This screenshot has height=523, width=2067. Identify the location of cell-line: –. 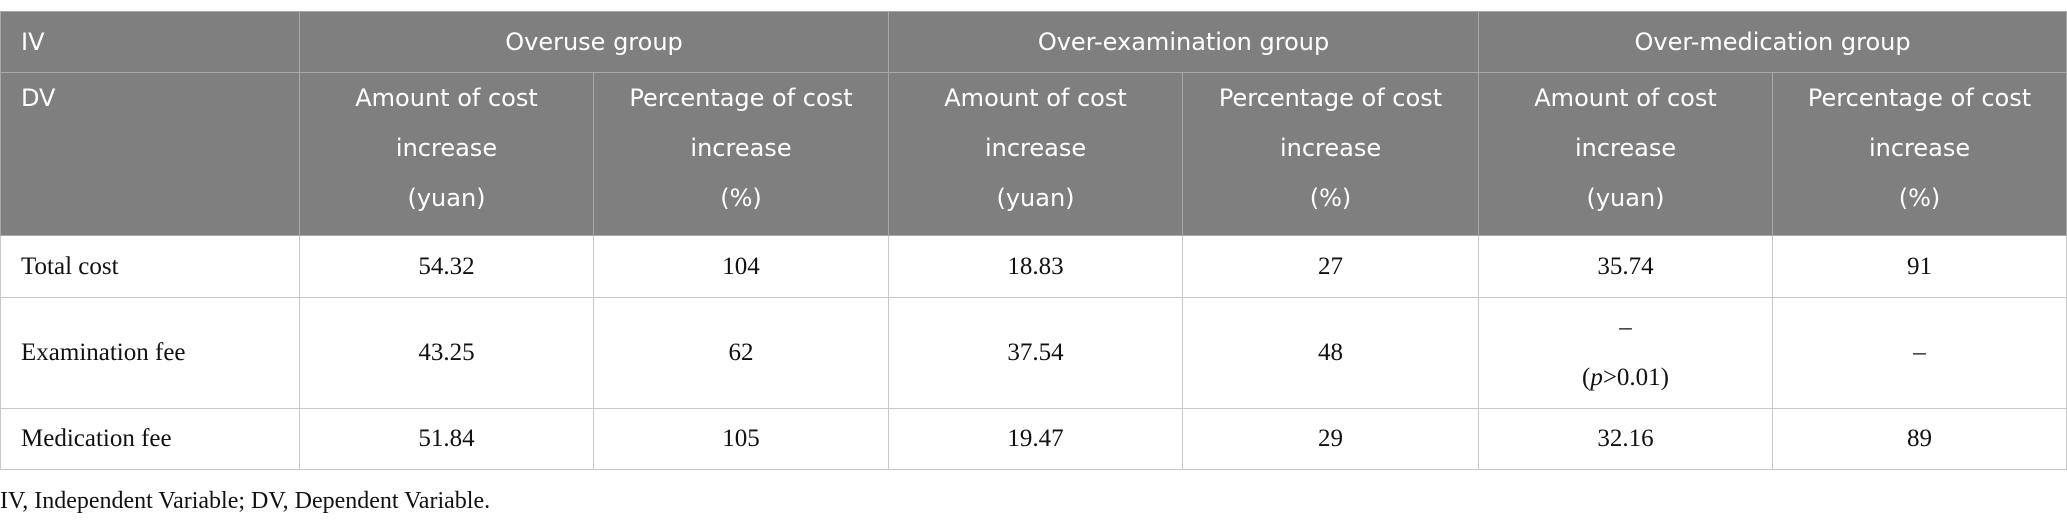
(1625, 327).